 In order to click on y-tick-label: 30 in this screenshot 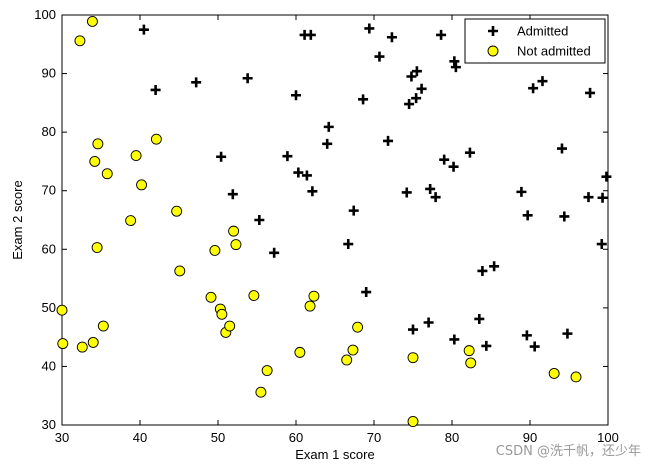, I will do `click(49, 424)`.